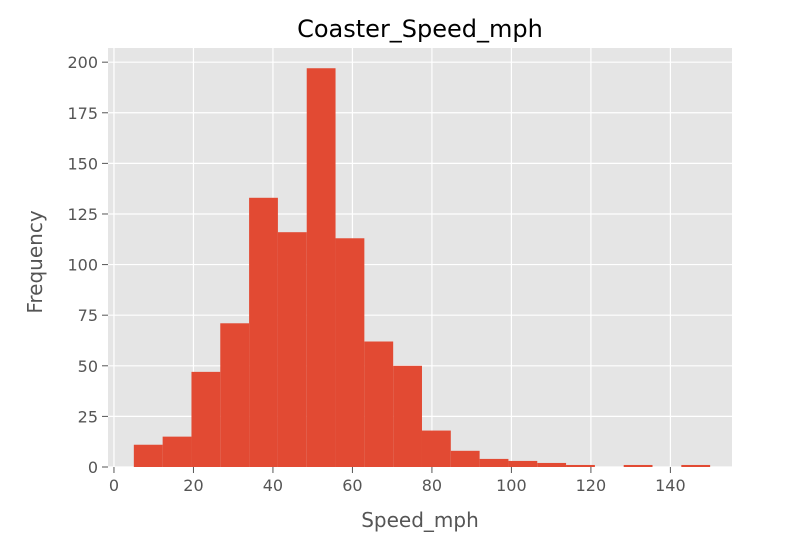 The height and width of the screenshot is (550, 800). What do you see at coordinates (88, 315) in the screenshot?
I see `y-tick-label: 75` at bounding box center [88, 315].